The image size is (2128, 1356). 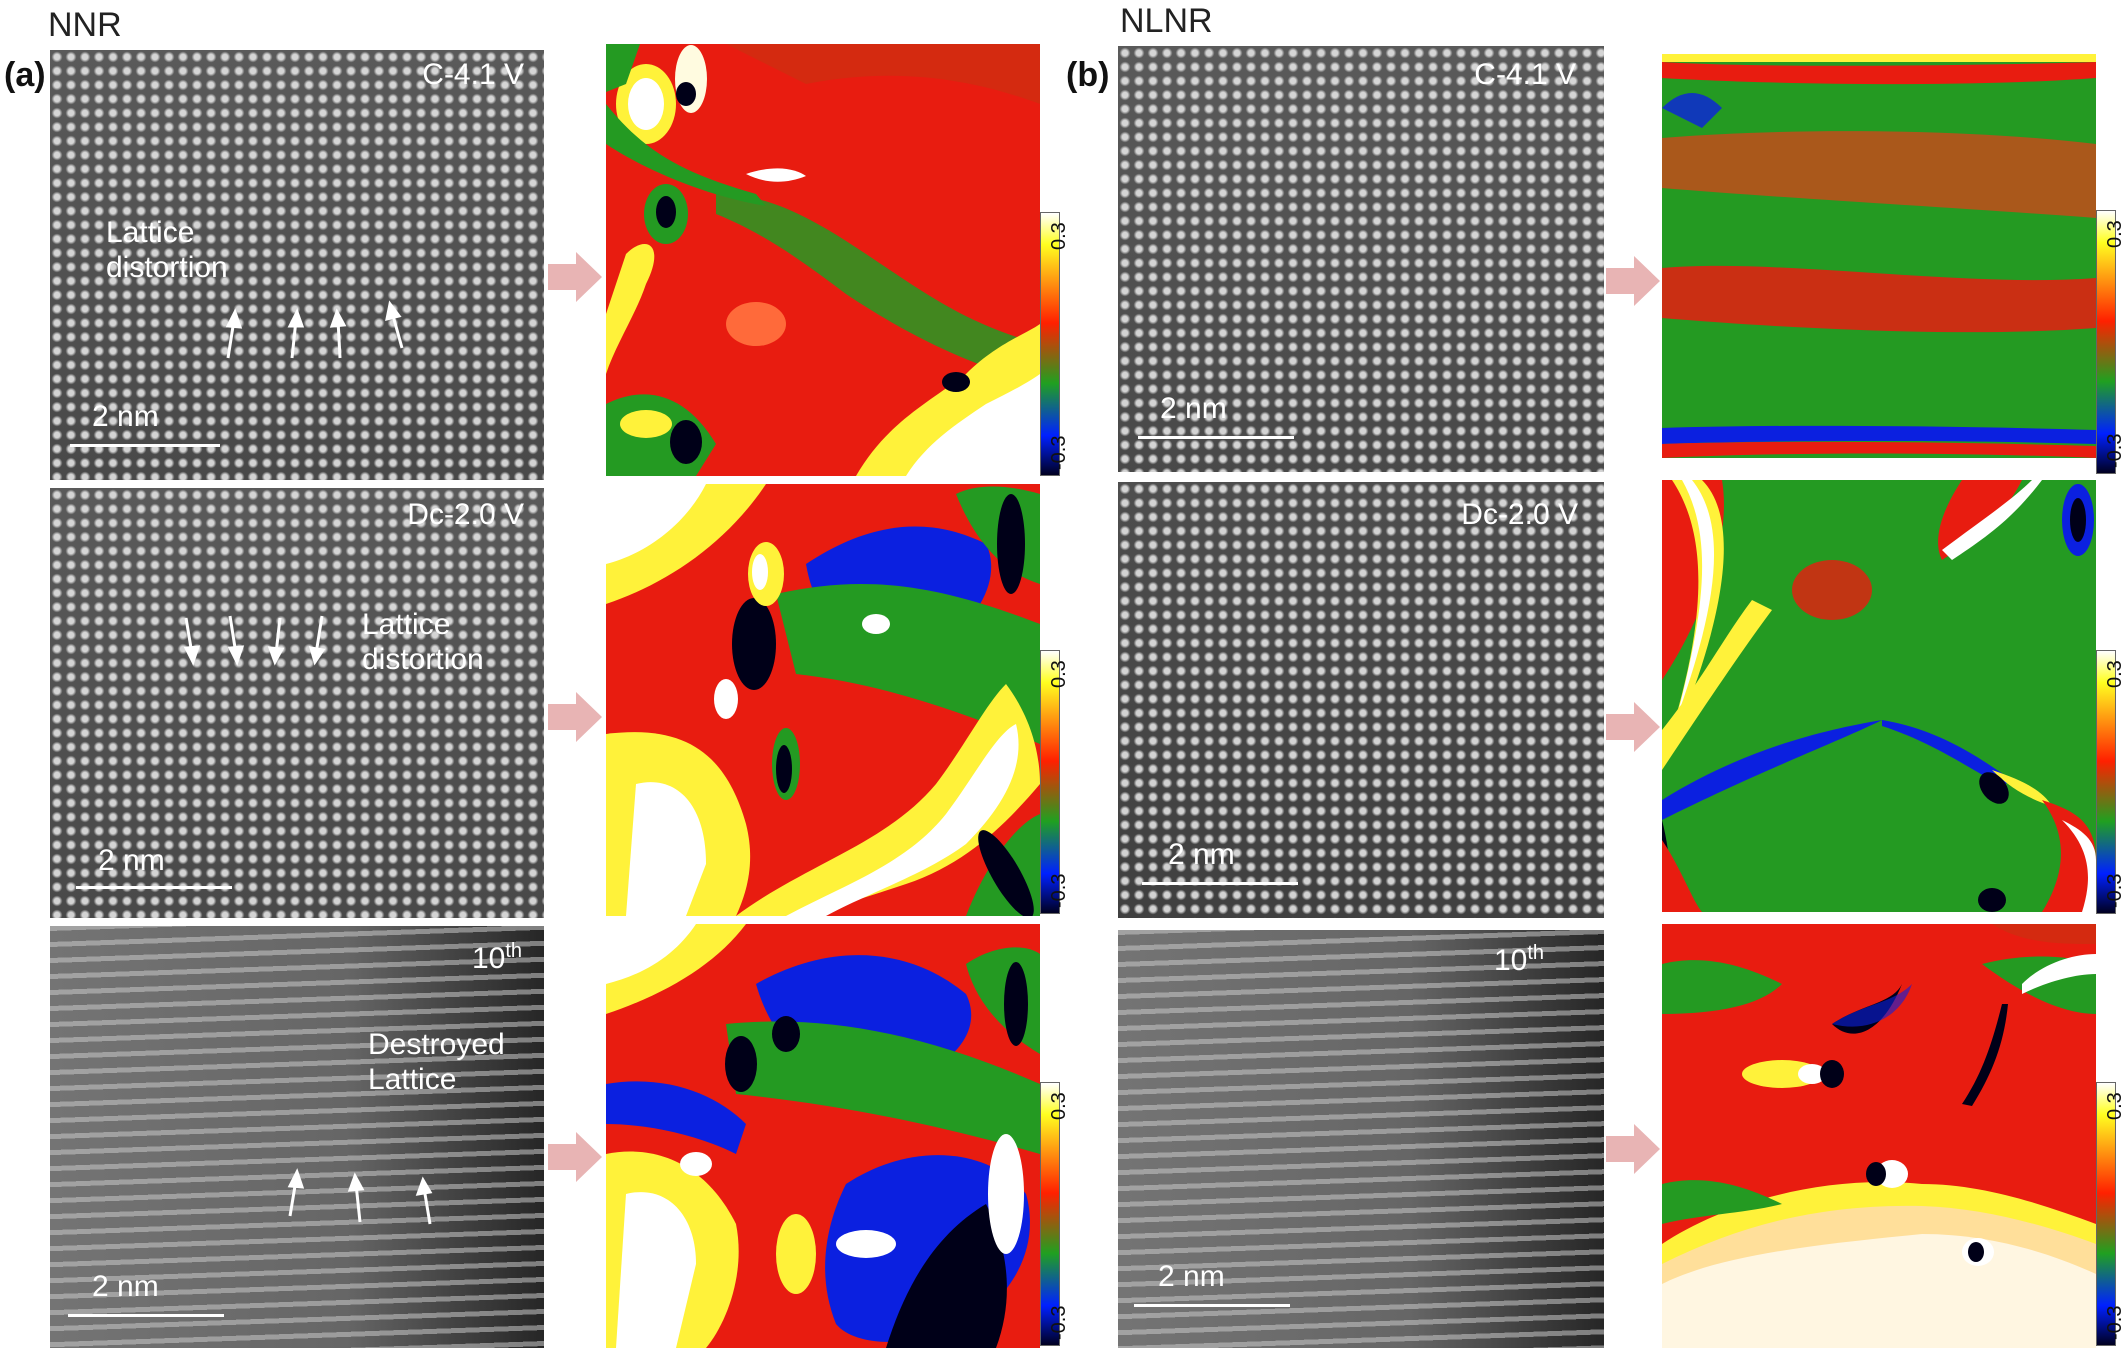 I want to click on strain-map-a-row2, so click(x=823, y=700).